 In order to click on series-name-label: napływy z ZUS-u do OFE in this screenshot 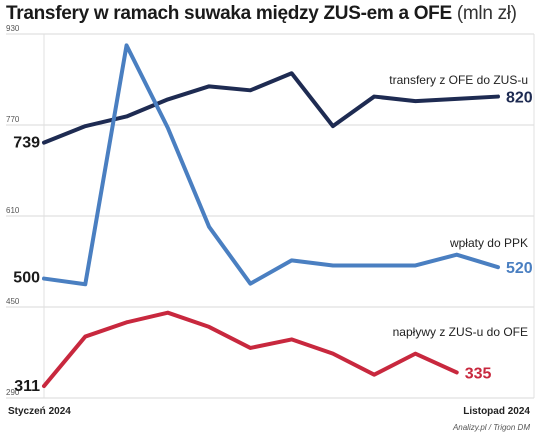, I will do `click(460, 332)`.